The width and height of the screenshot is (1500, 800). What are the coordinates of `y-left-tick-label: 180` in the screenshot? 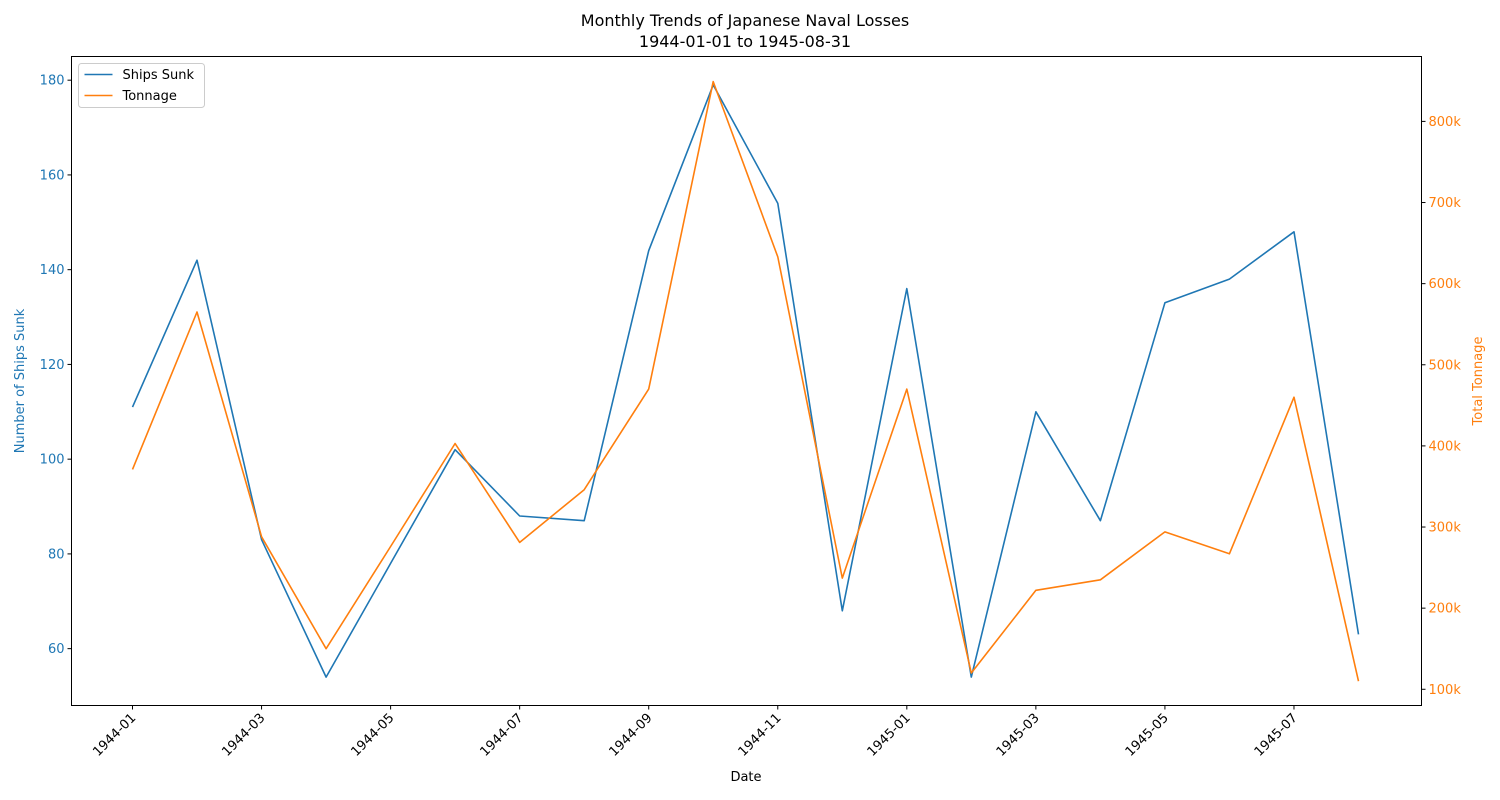 It's located at (52, 81).